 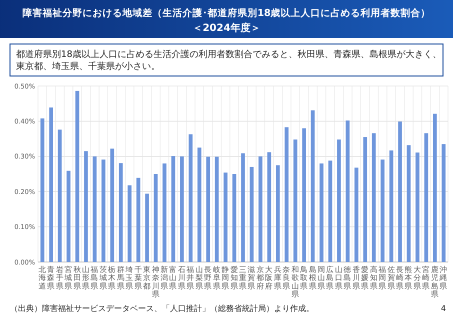 What do you see at coordinates (443, 308) in the screenshot?
I see `text: 4` at bounding box center [443, 308].